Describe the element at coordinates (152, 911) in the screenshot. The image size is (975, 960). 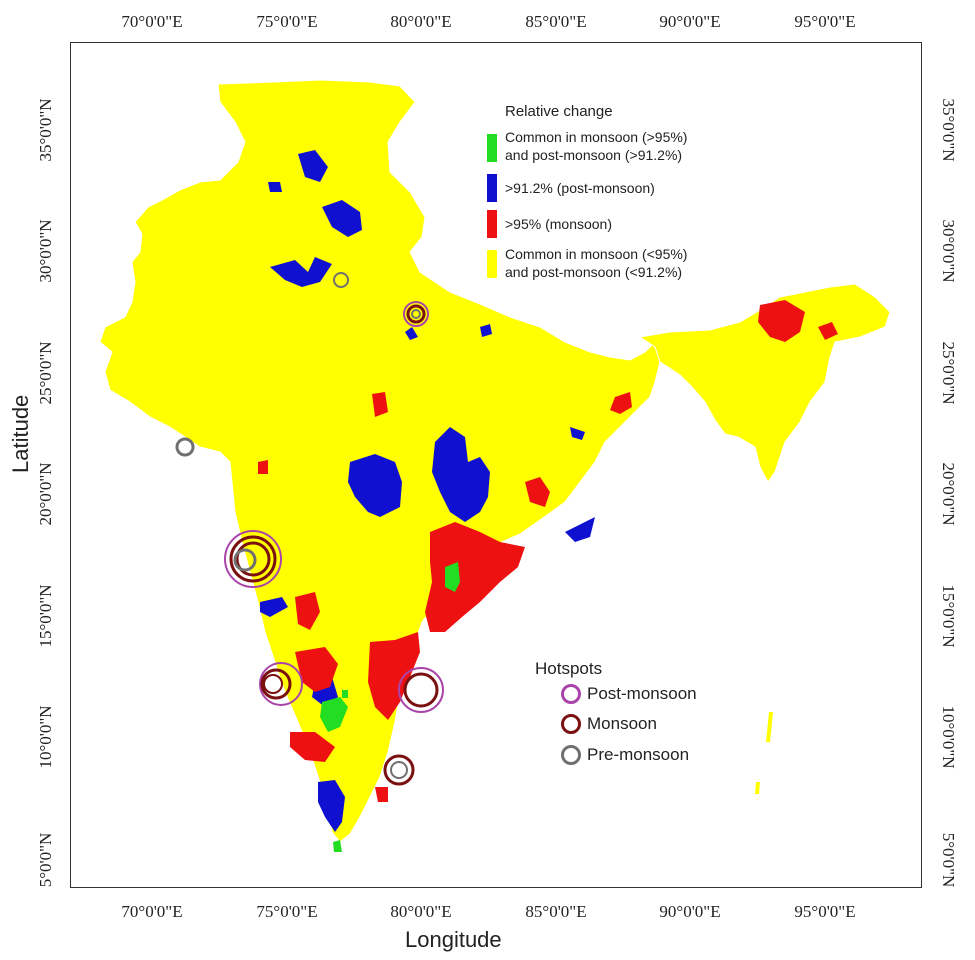
I see `x-tick-bottom-70: 70°0'0"E` at that location.